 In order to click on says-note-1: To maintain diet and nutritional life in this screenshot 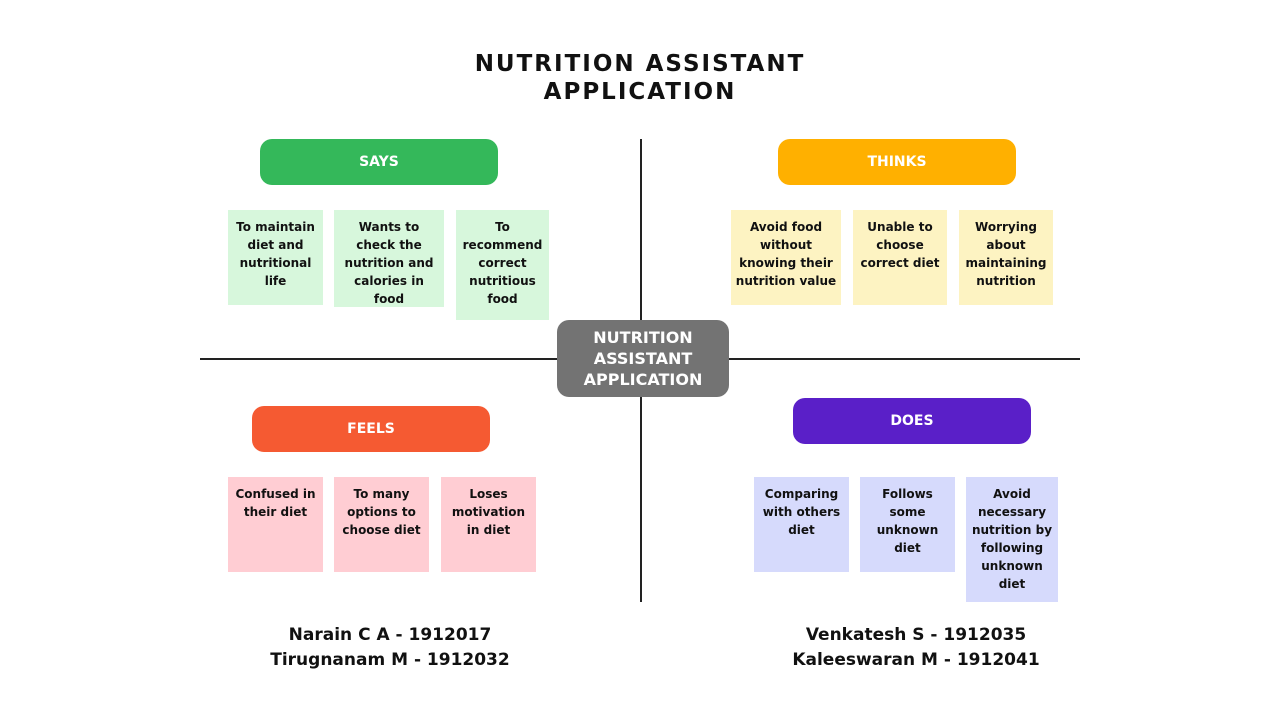, I will do `click(275, 257)`.